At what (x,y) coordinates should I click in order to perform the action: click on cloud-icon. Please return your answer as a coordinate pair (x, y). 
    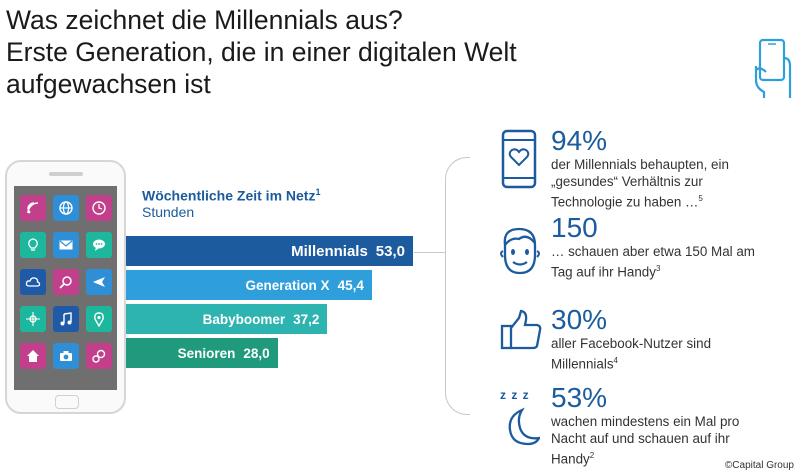
    Looking at the image, I should click on (33, 282).